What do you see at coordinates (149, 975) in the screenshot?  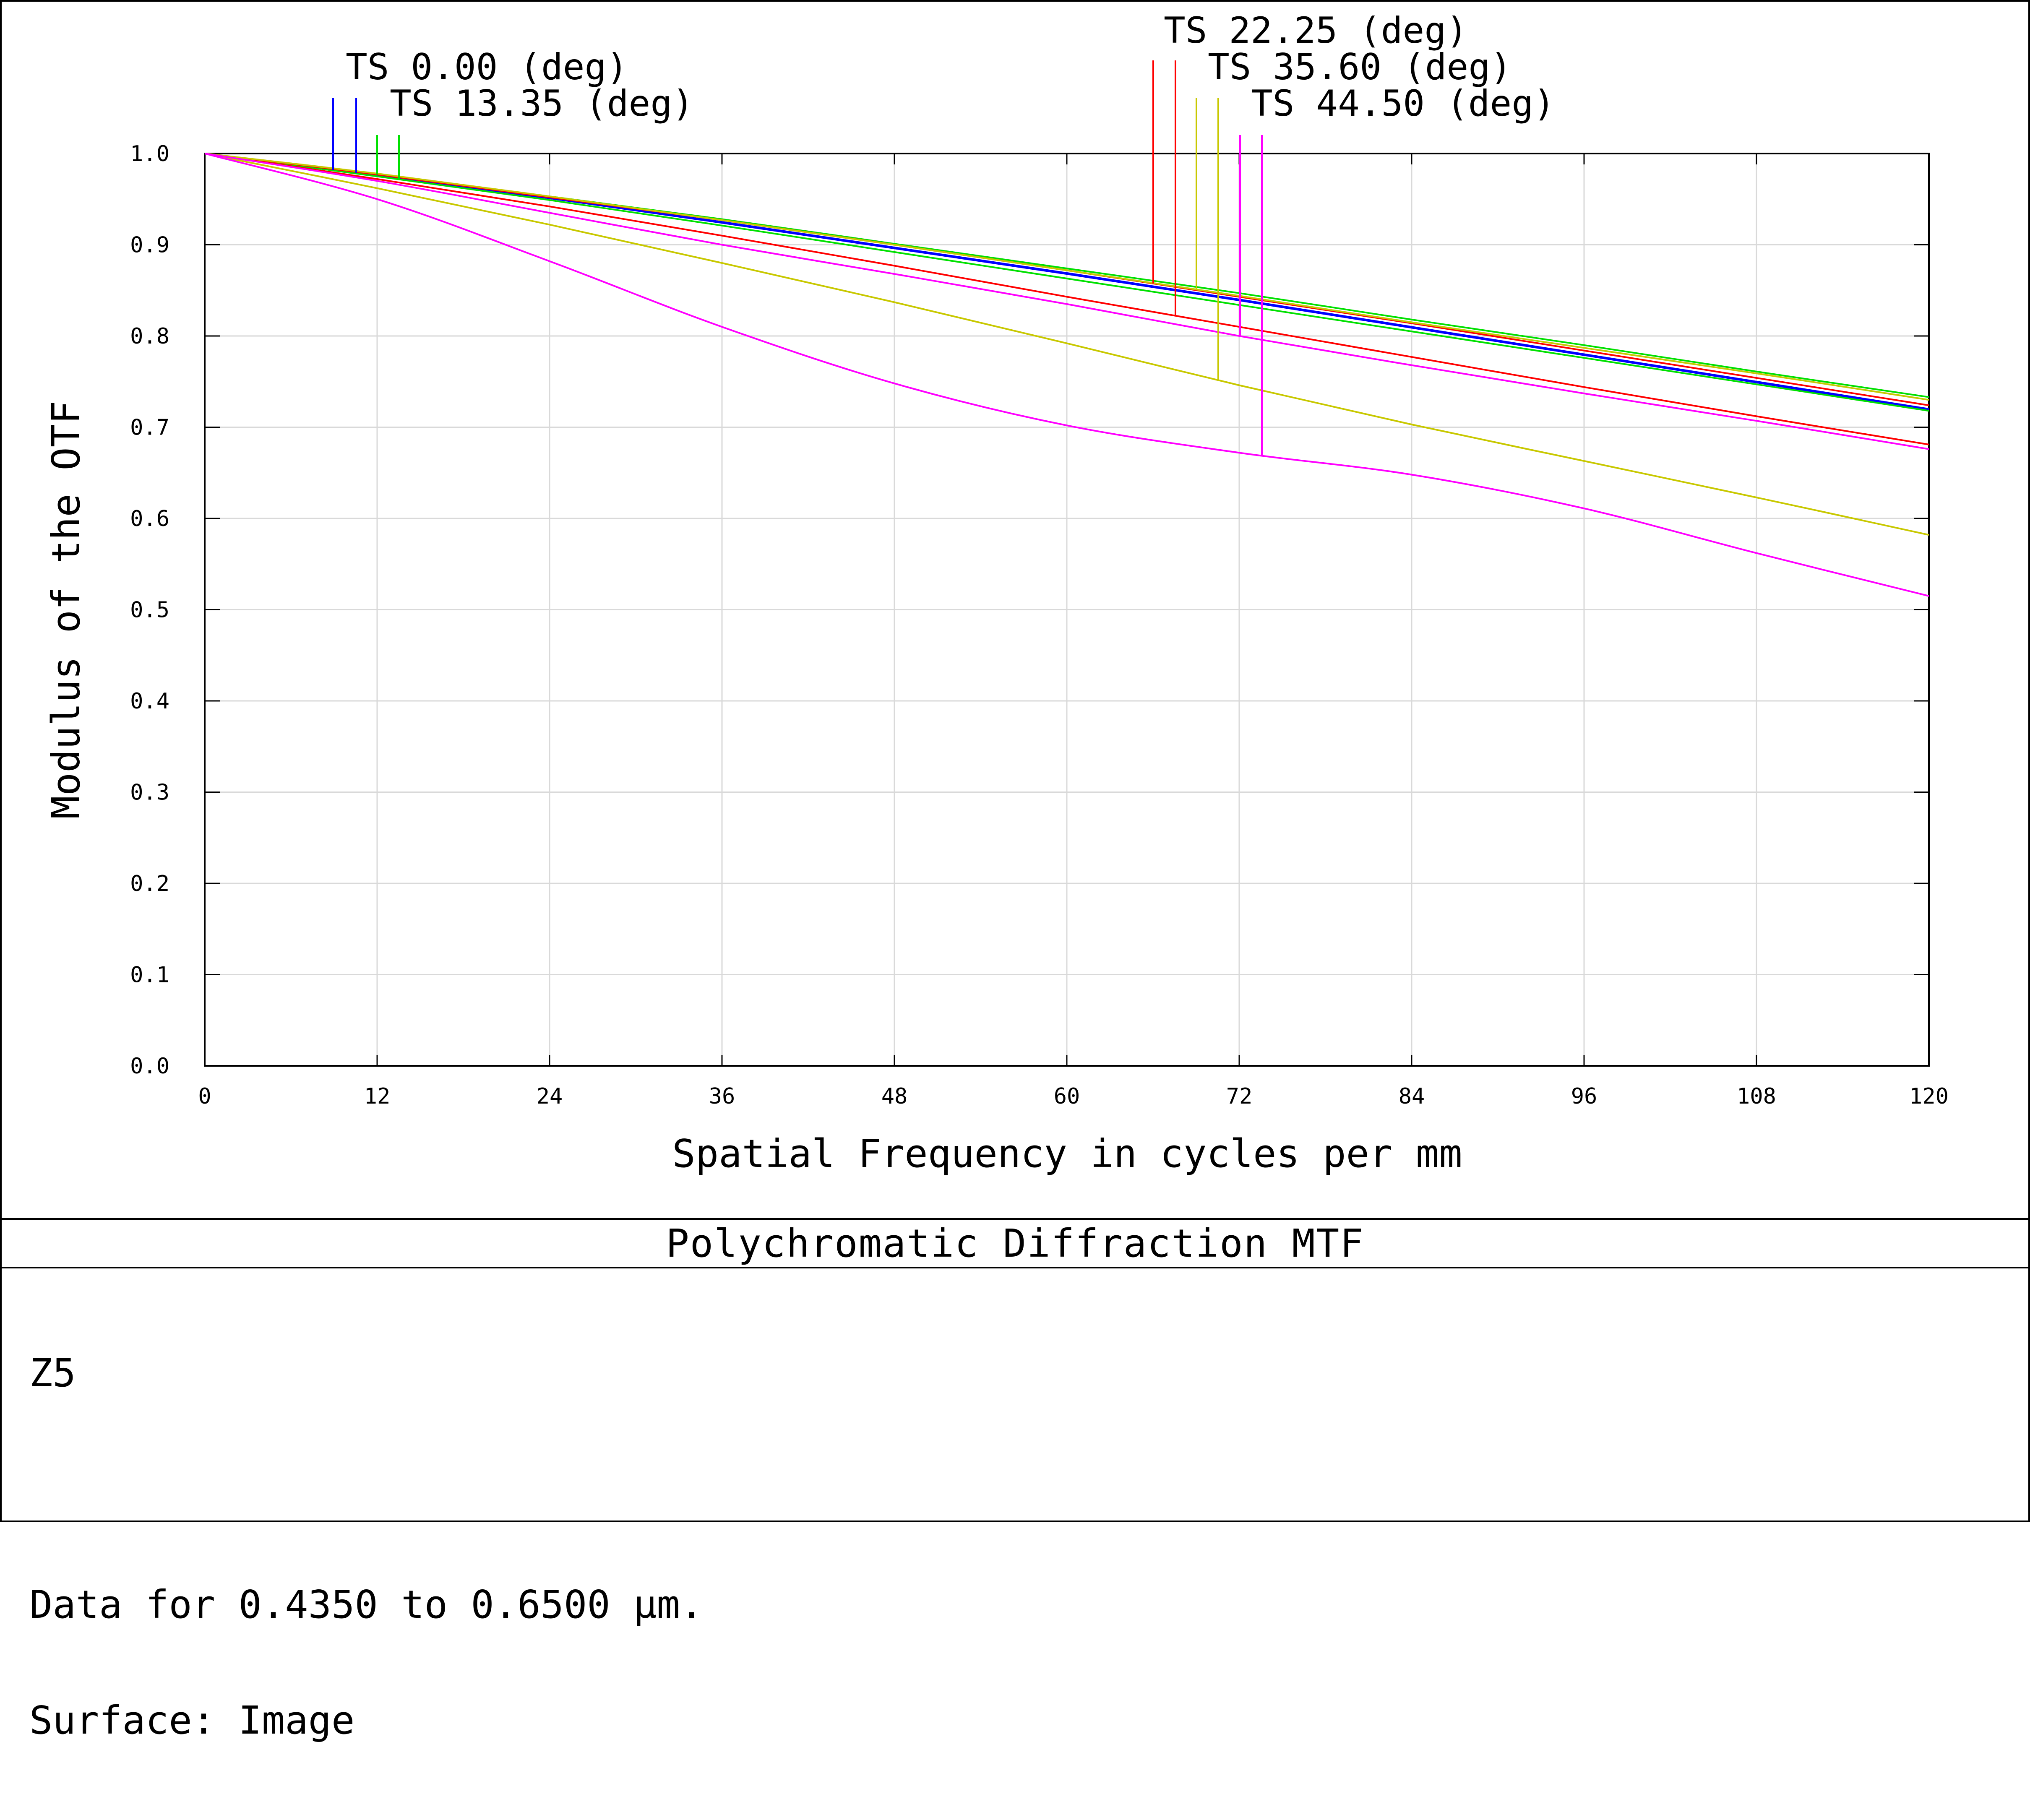 I see `y-tick-label: 0.1` at bounding box center [149, 975].